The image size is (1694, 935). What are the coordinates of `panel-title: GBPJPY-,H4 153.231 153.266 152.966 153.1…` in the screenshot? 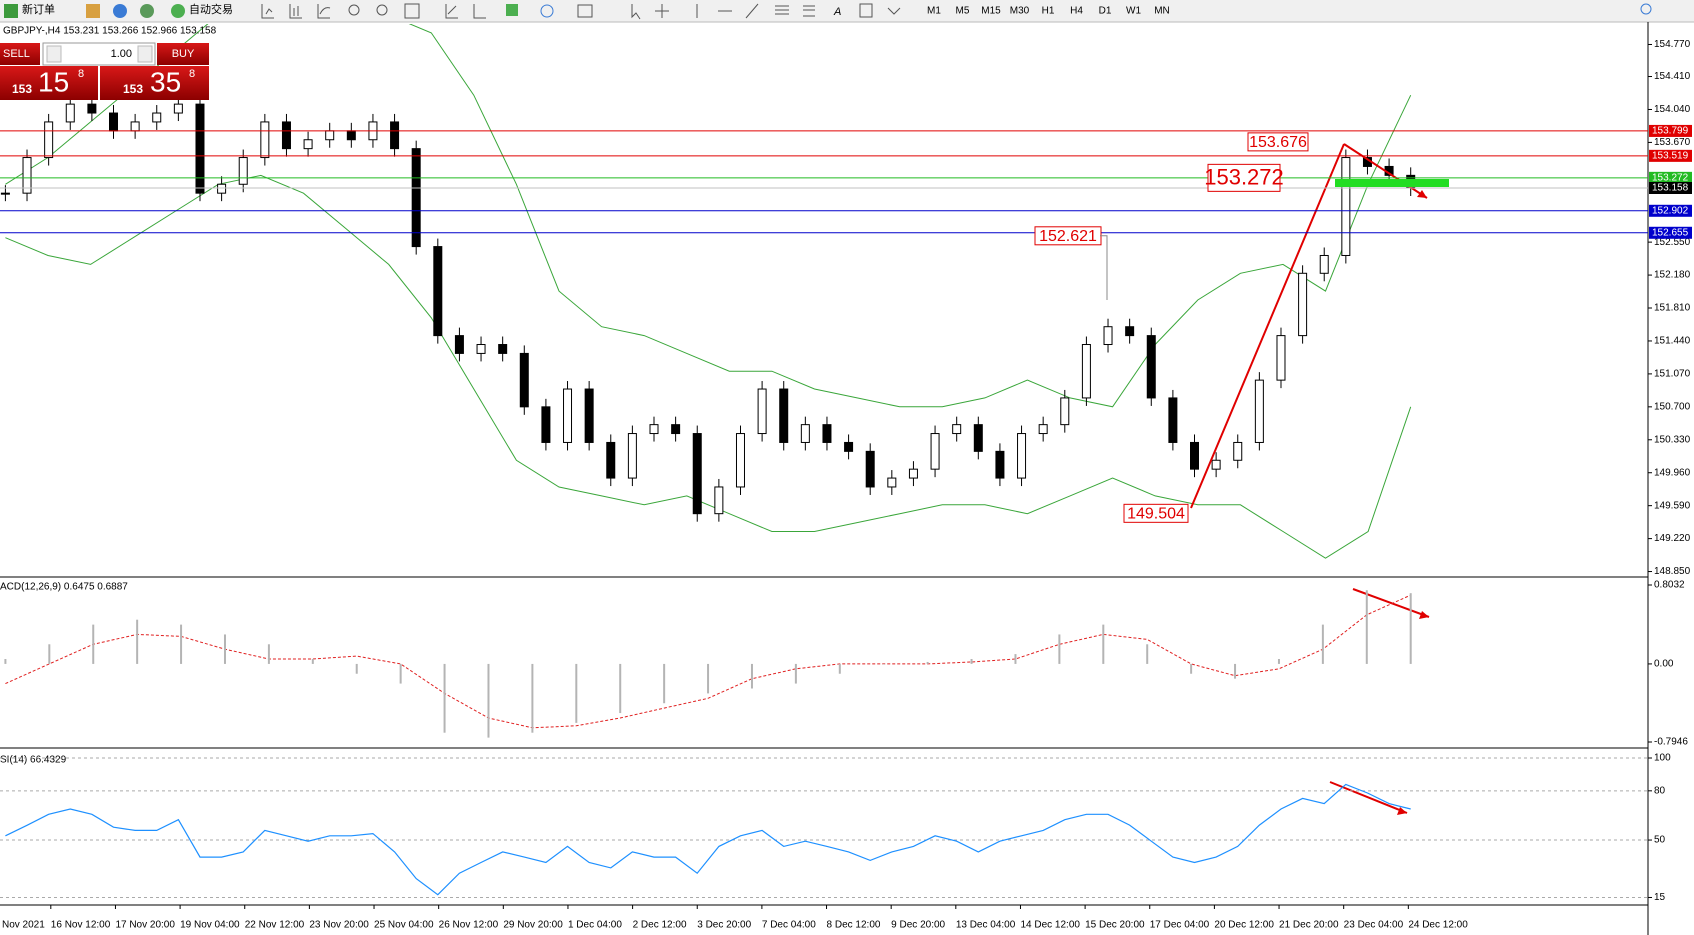 It's located at (110, 31).